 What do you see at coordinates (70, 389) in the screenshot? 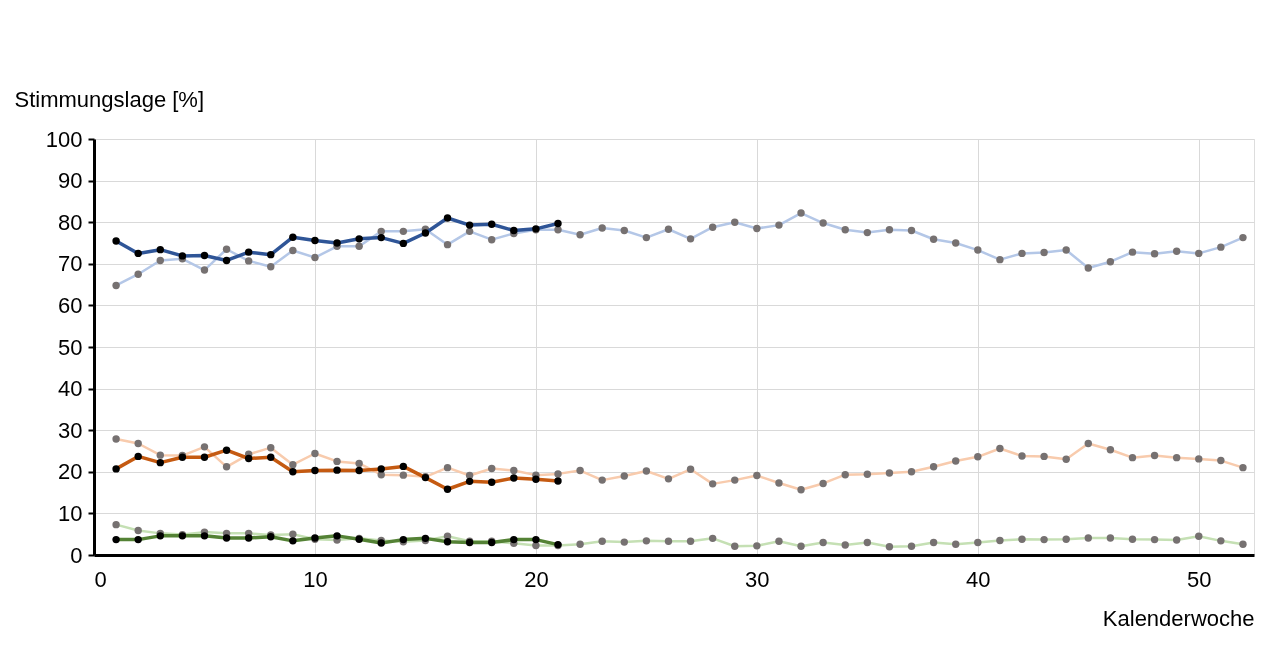
I see `y-tick-label: 40` at bounding box center [70, 389].